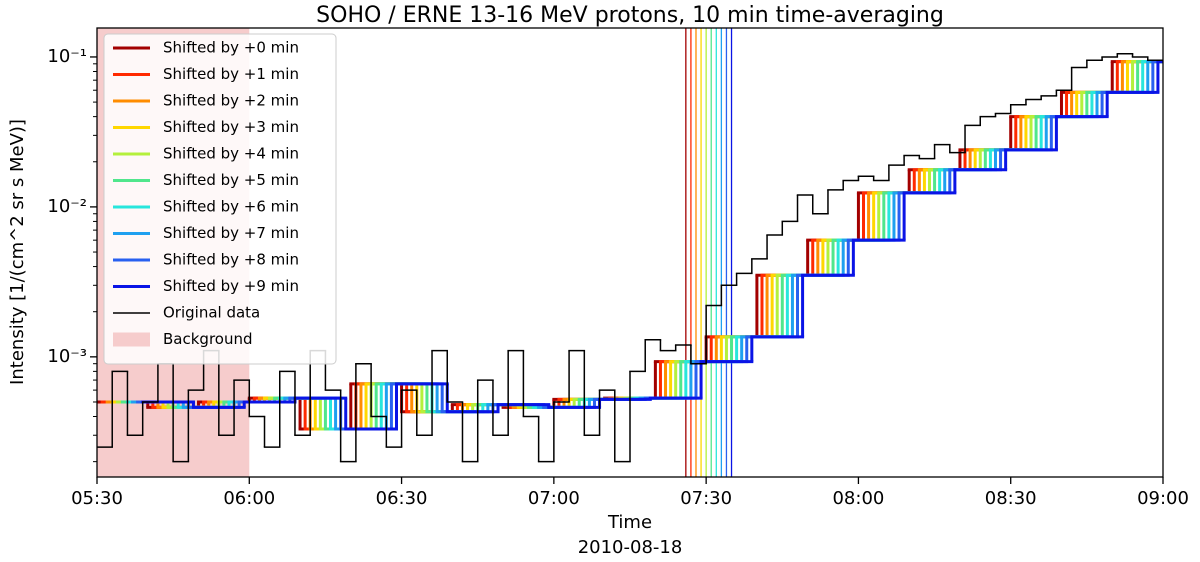 This screenshot has height=562, width=1200. Describe the element at coordinates (97, 498) in the screenshot. I see `x-tick-label: 05:30` at that location.